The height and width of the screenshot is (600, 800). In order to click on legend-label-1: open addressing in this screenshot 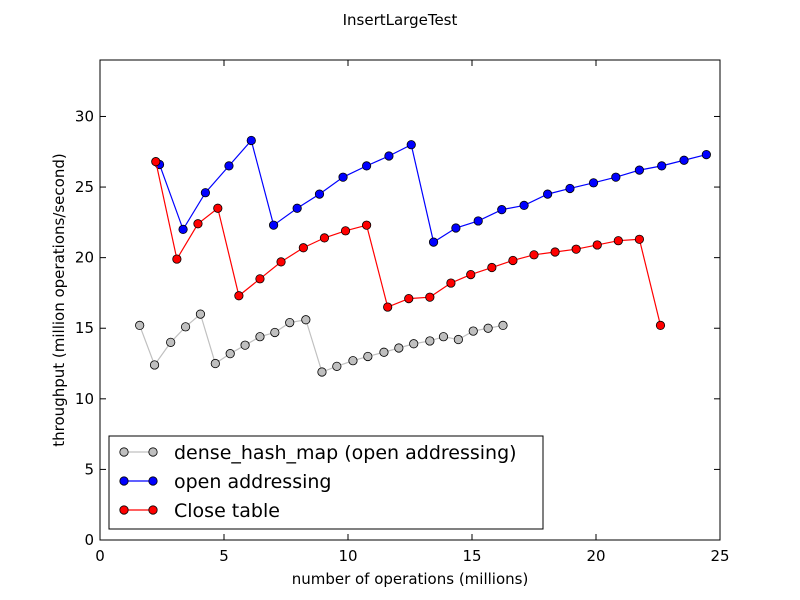, I will do `click(252, 482)`.